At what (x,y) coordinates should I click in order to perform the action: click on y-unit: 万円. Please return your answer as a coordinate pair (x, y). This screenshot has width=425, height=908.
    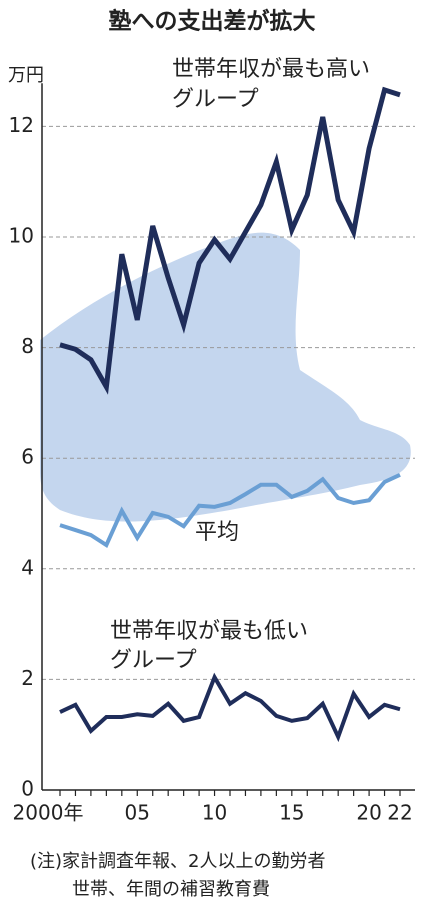
    Looking at the image, I should click on (26, 75).